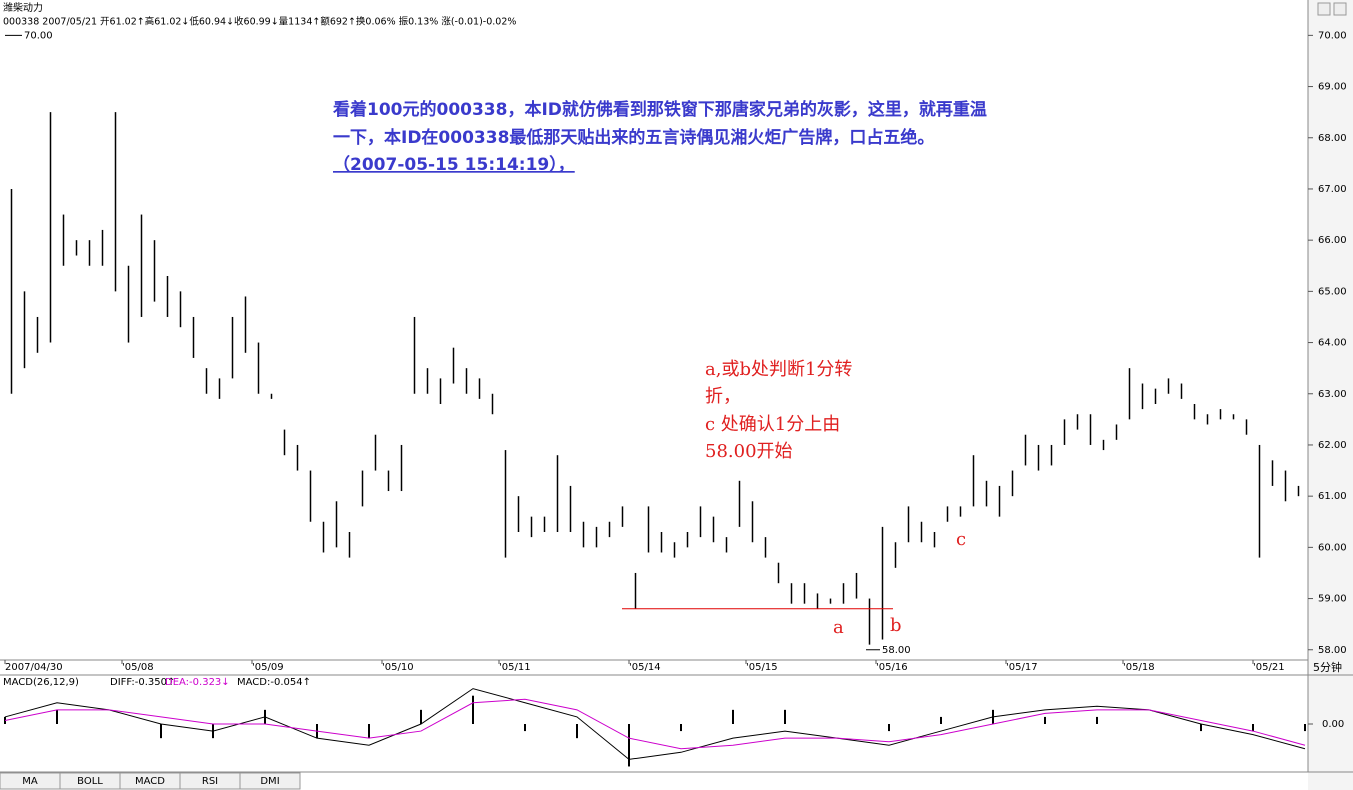 Image resolution: width=1353 pixels, height=790 pixels. What do you see at coordinates (1332, 138) in the screenshot?
I see `y-tick-label: 68.00` at bounding box center [1332, 138].